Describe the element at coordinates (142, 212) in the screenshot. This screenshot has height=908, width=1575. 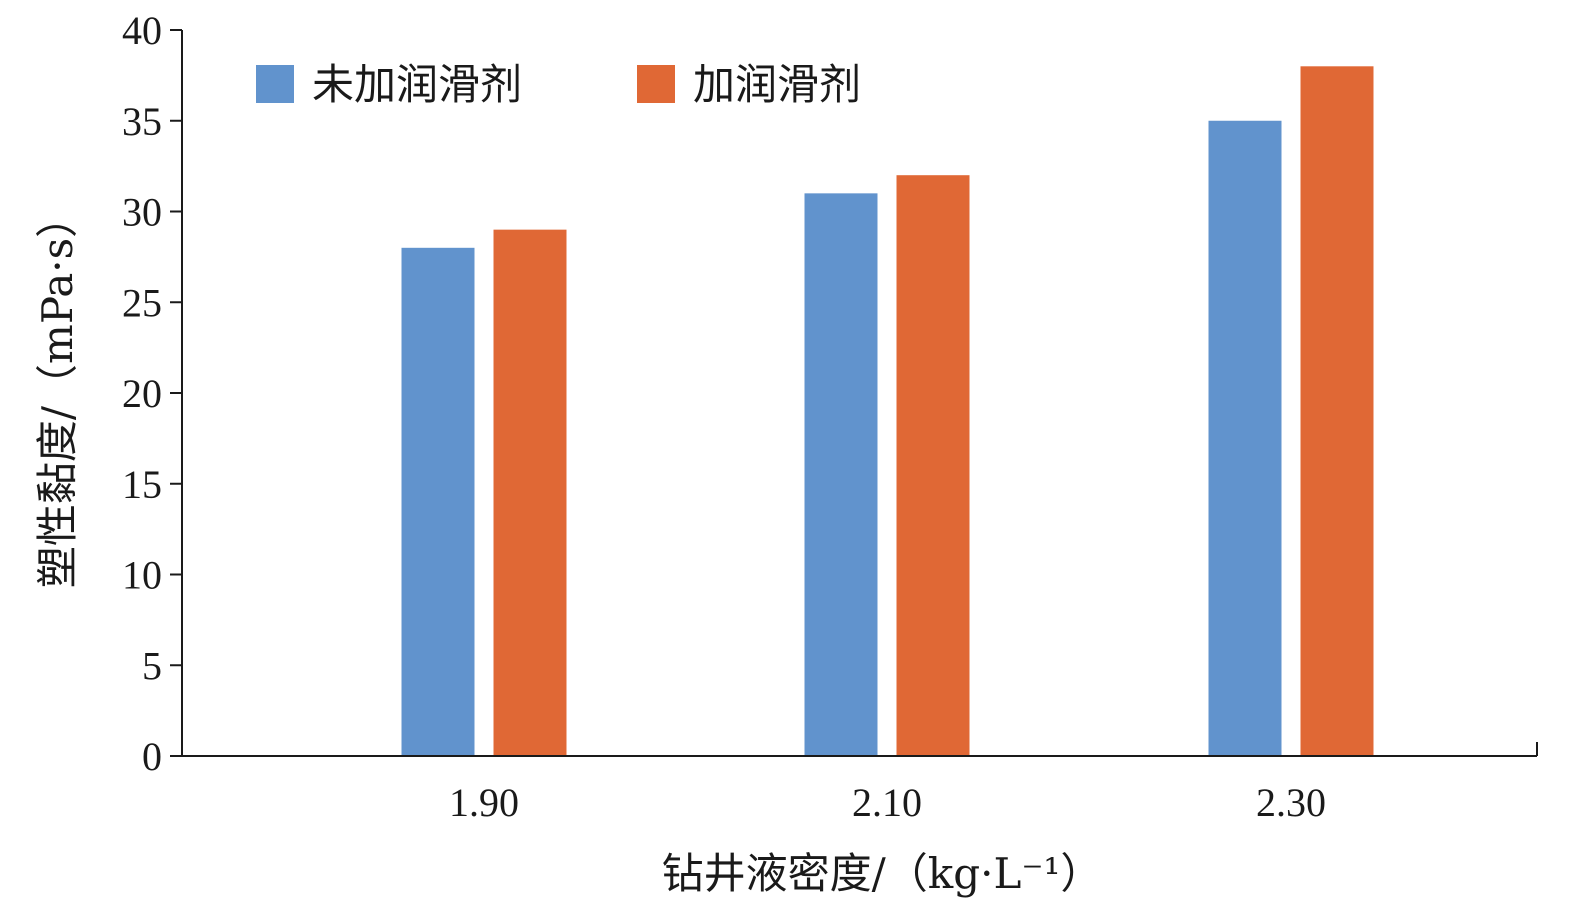
I see `y-tick-label: 30` at that location.